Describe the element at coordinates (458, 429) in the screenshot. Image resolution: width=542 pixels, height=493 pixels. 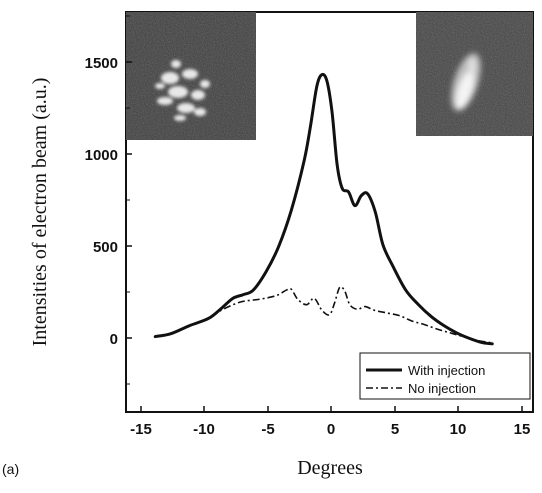
I see `x-tick-label: 10` at that location.